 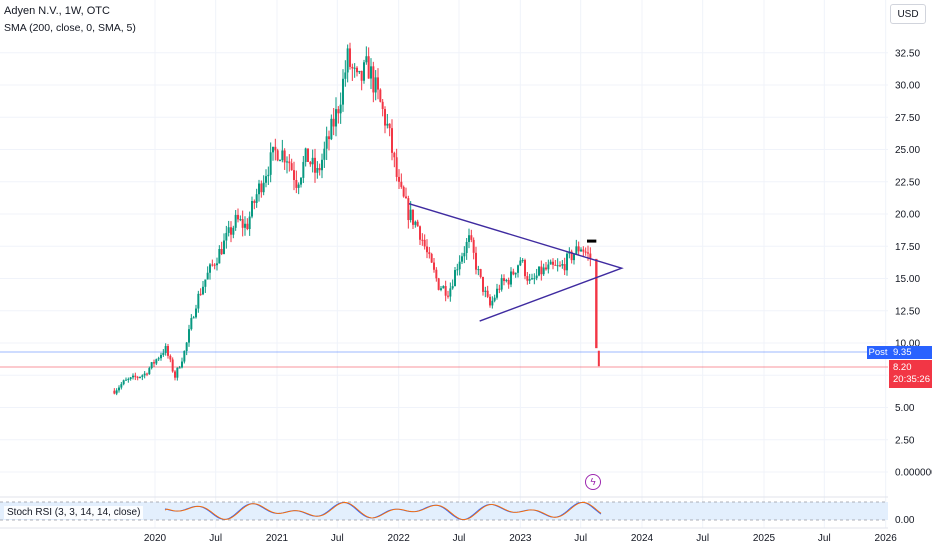 What do you see at coordinates (516, 262) in the screenshot?
I see `symmetrical-triangle` at bounding box center [516, 262].